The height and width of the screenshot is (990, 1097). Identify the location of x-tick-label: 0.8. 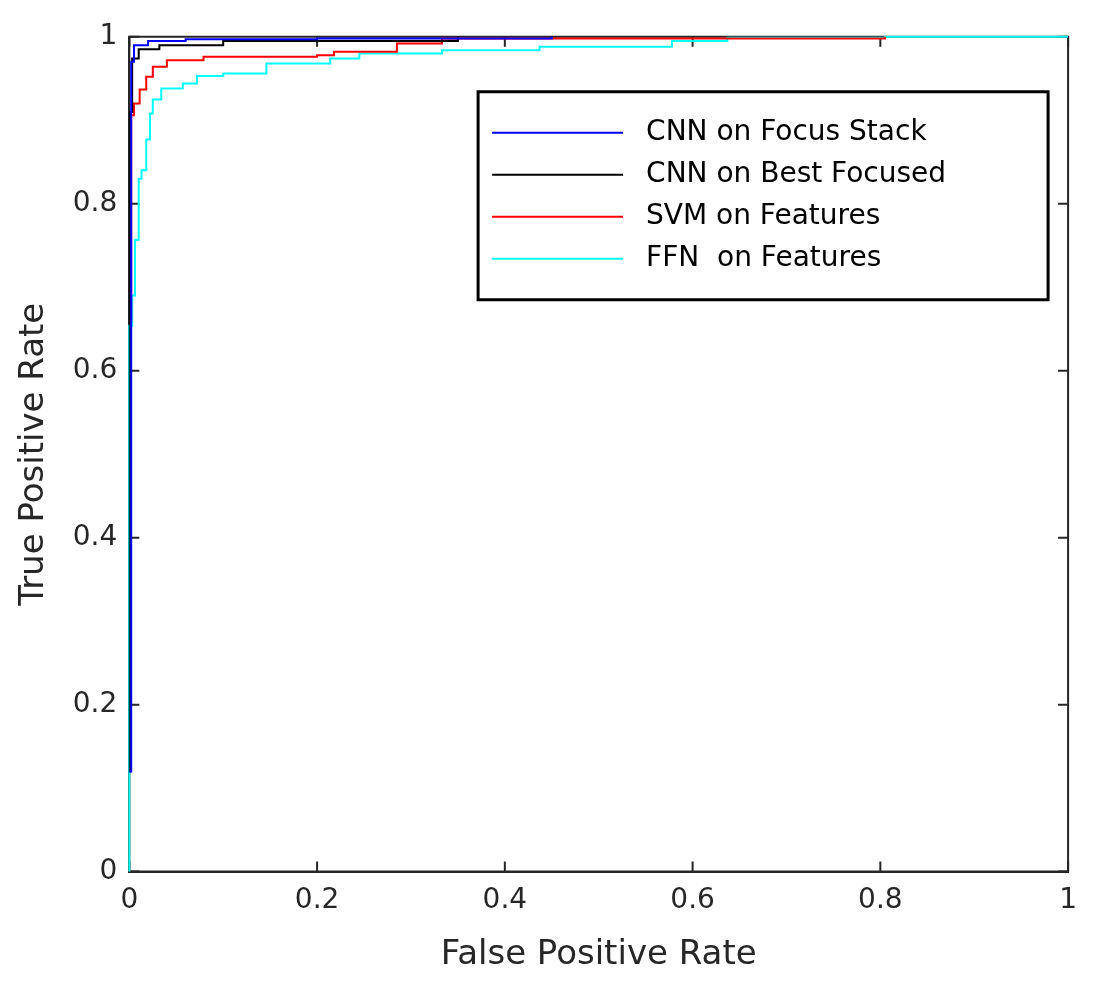
(880, 898).